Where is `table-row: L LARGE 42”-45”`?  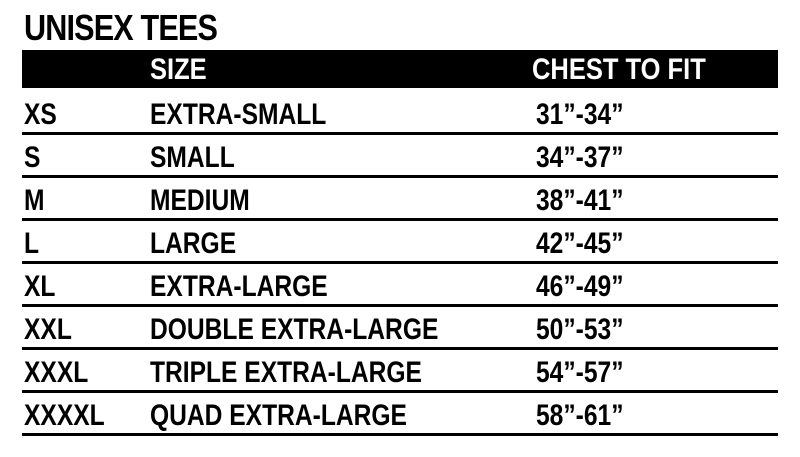 table-row: L LARGE 42”-45” is located at coordinates (400, 242).